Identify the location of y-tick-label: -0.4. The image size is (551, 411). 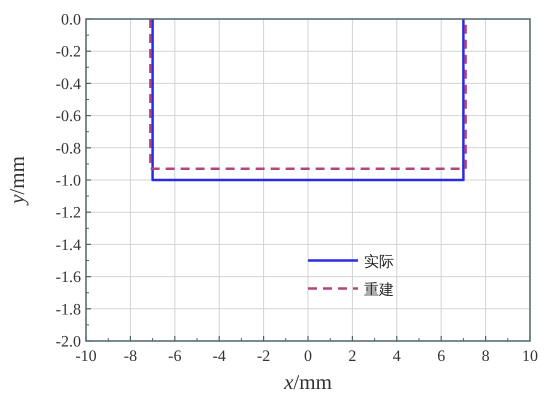
(68, 84).